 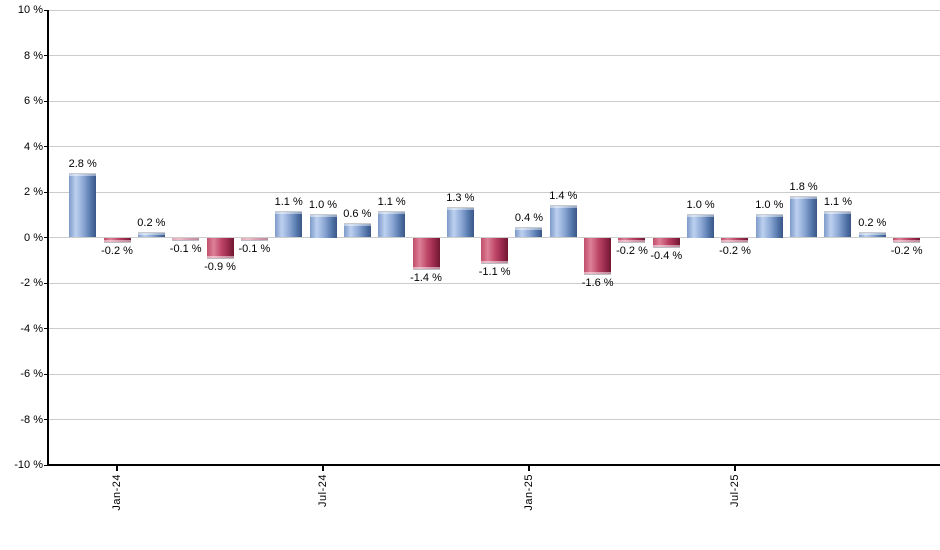 What do you see at coordinates (563, 195) in the screenshot?
I see `bar-value-label: 1.4 %` at bounding box center [563, 195].